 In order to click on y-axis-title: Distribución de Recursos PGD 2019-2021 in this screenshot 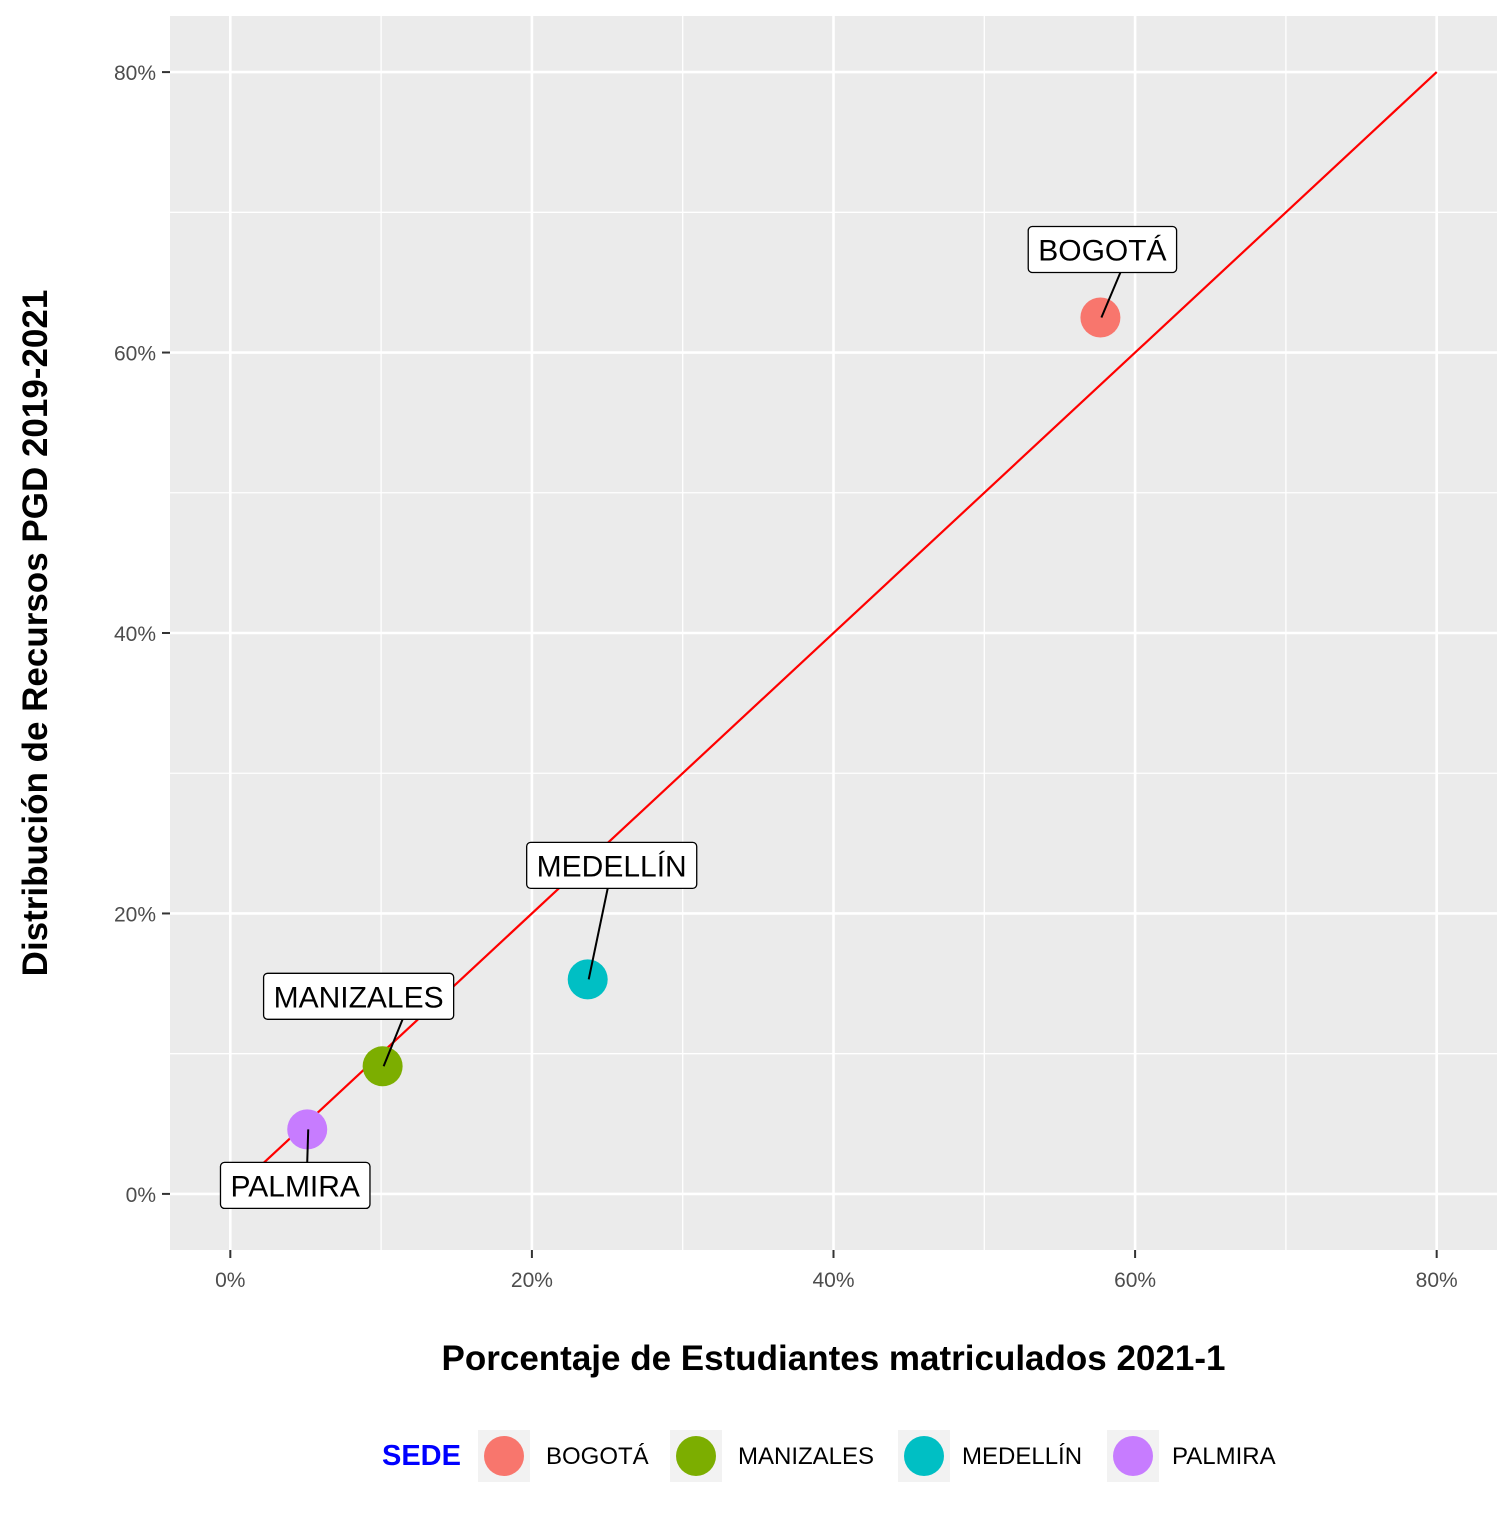, I will do `click(35, 633)`.